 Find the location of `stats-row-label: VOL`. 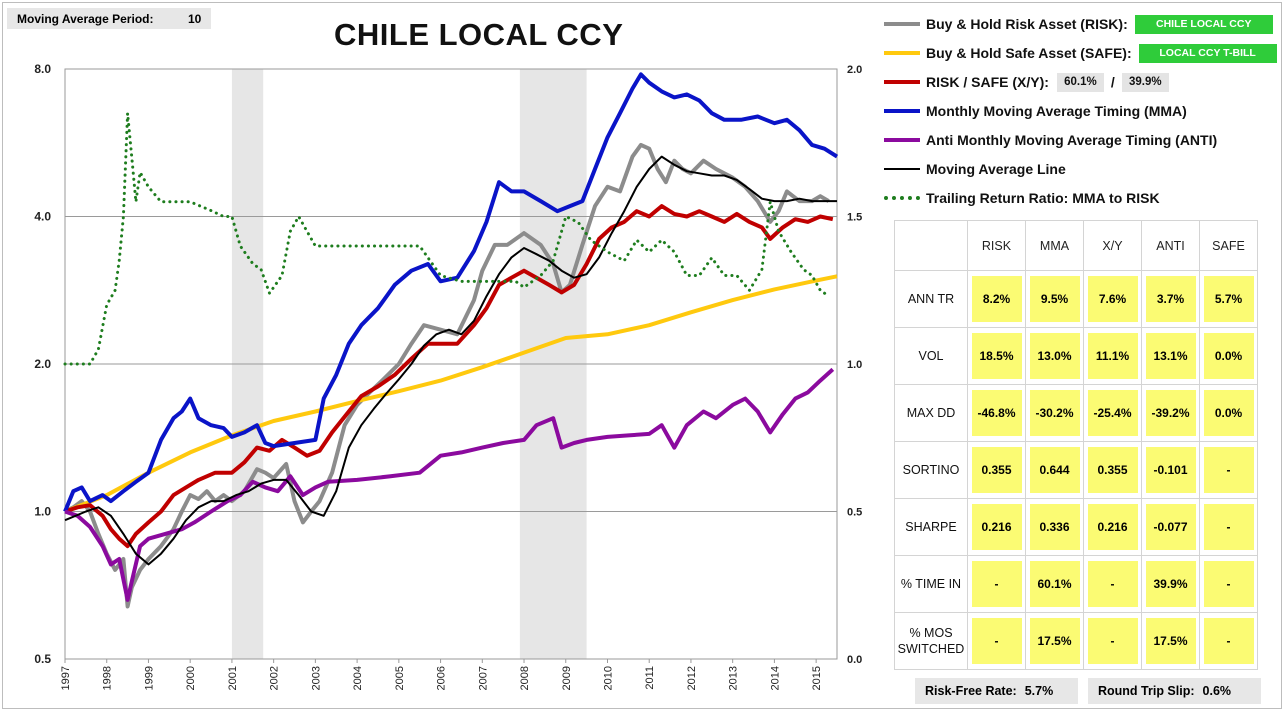

stats-row-label: VOL is located at coordinates (931, 356).